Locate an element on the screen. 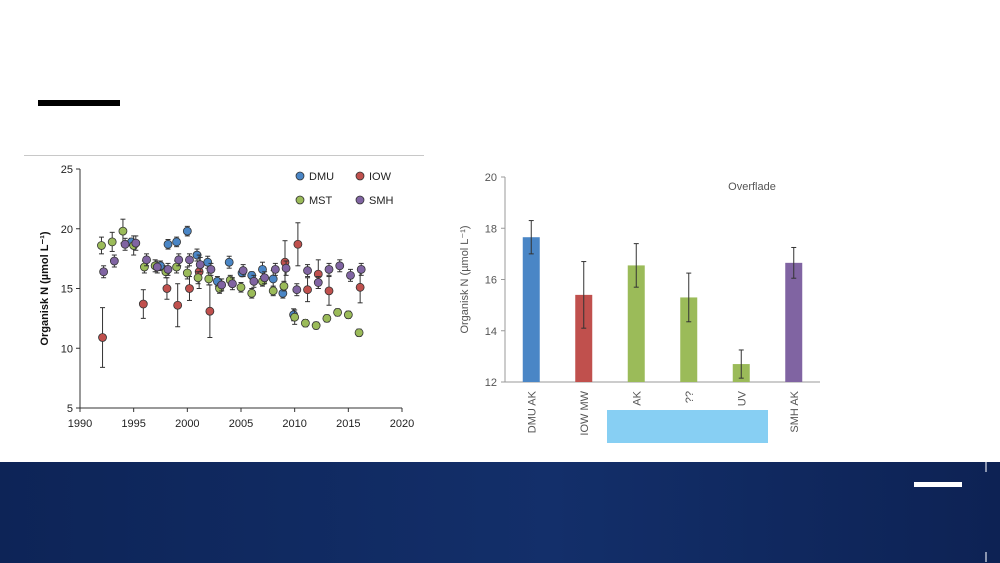 The image size is (1000, 563). y-tick-label: 18 is located at coordinates (491, 229).